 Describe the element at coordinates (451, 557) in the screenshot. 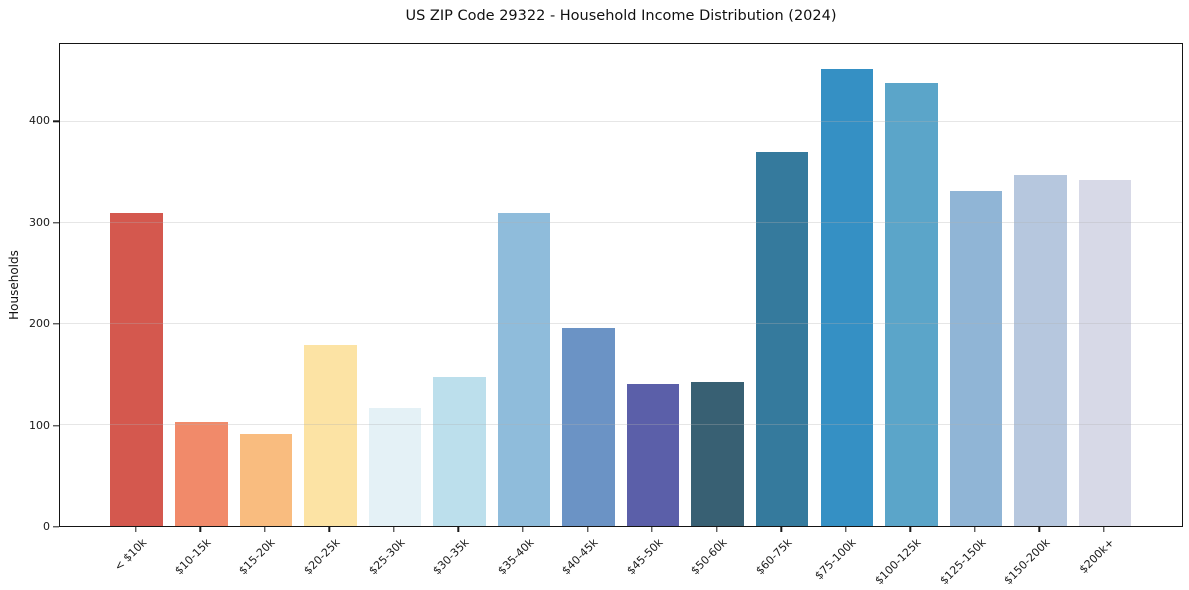

I see `x-tick-label: $30-35k` at that location.